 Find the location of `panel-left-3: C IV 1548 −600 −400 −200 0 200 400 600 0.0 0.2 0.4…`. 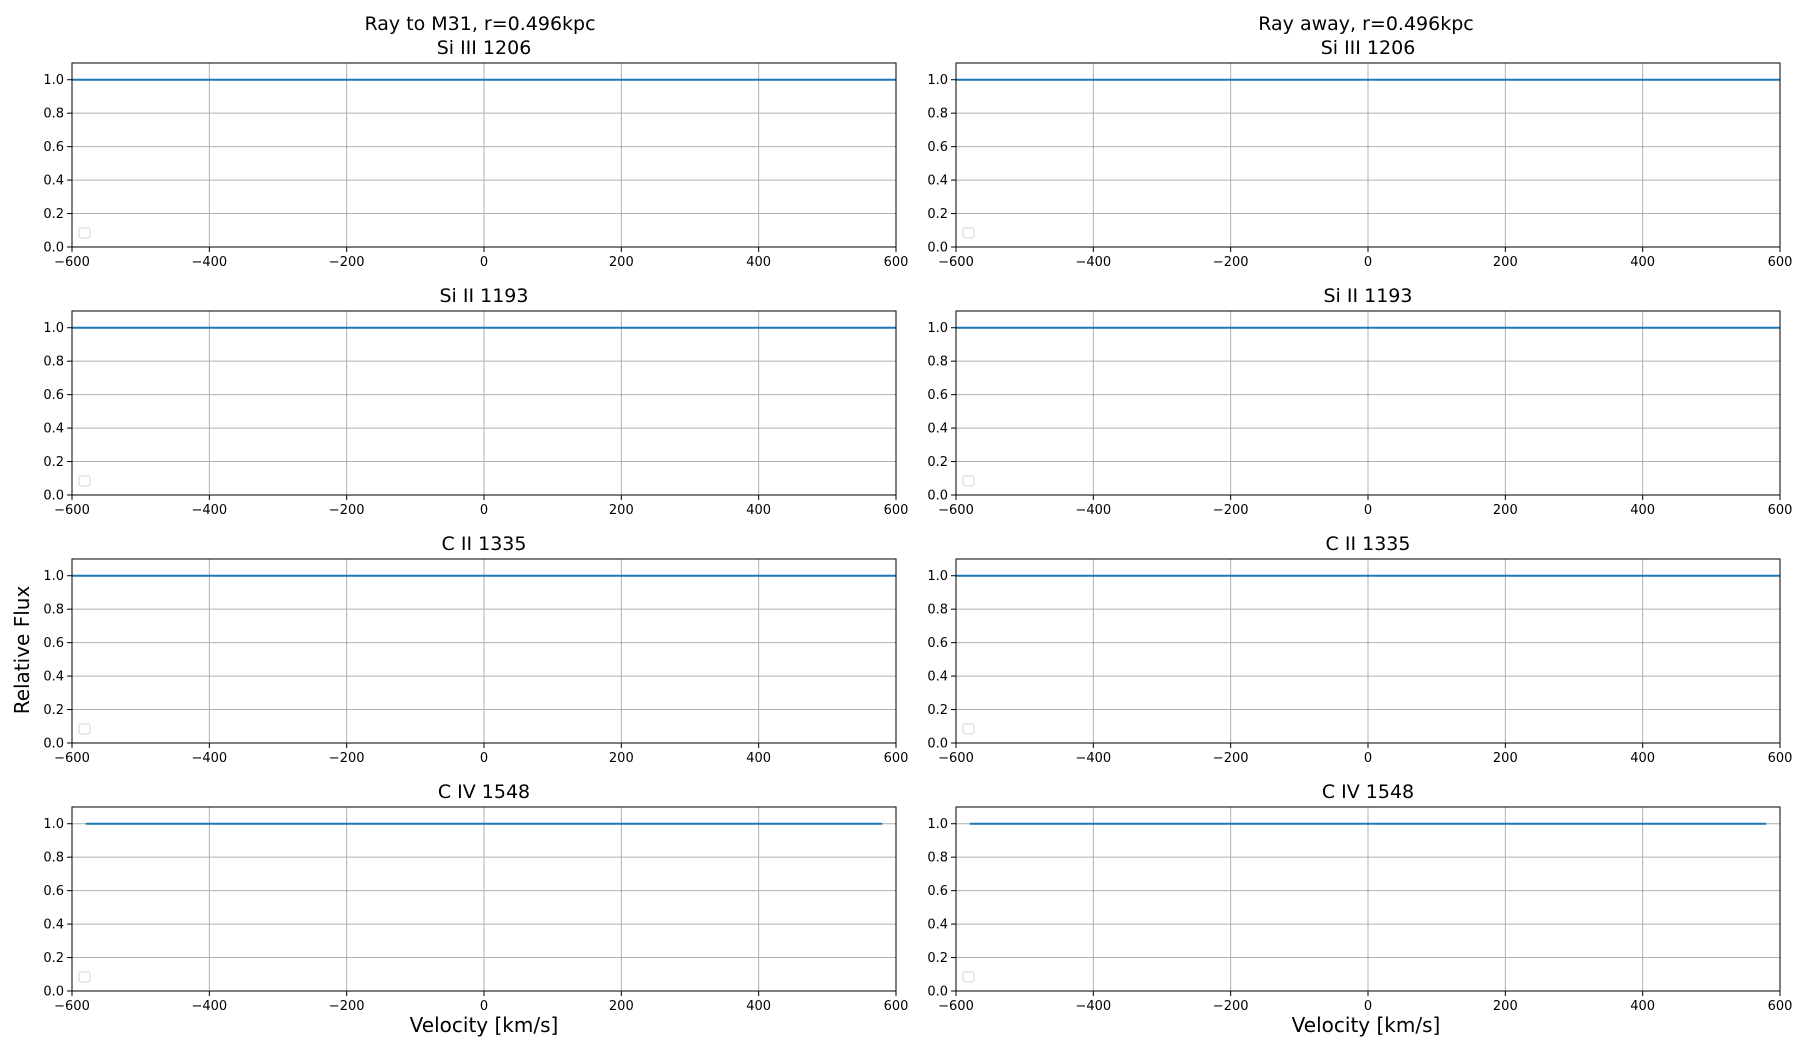

panel-left-3: C IV 1548 −600 −400 −200 0 200 400 600 0.0 0.2 0.4… is located at coordinates (475, 897).